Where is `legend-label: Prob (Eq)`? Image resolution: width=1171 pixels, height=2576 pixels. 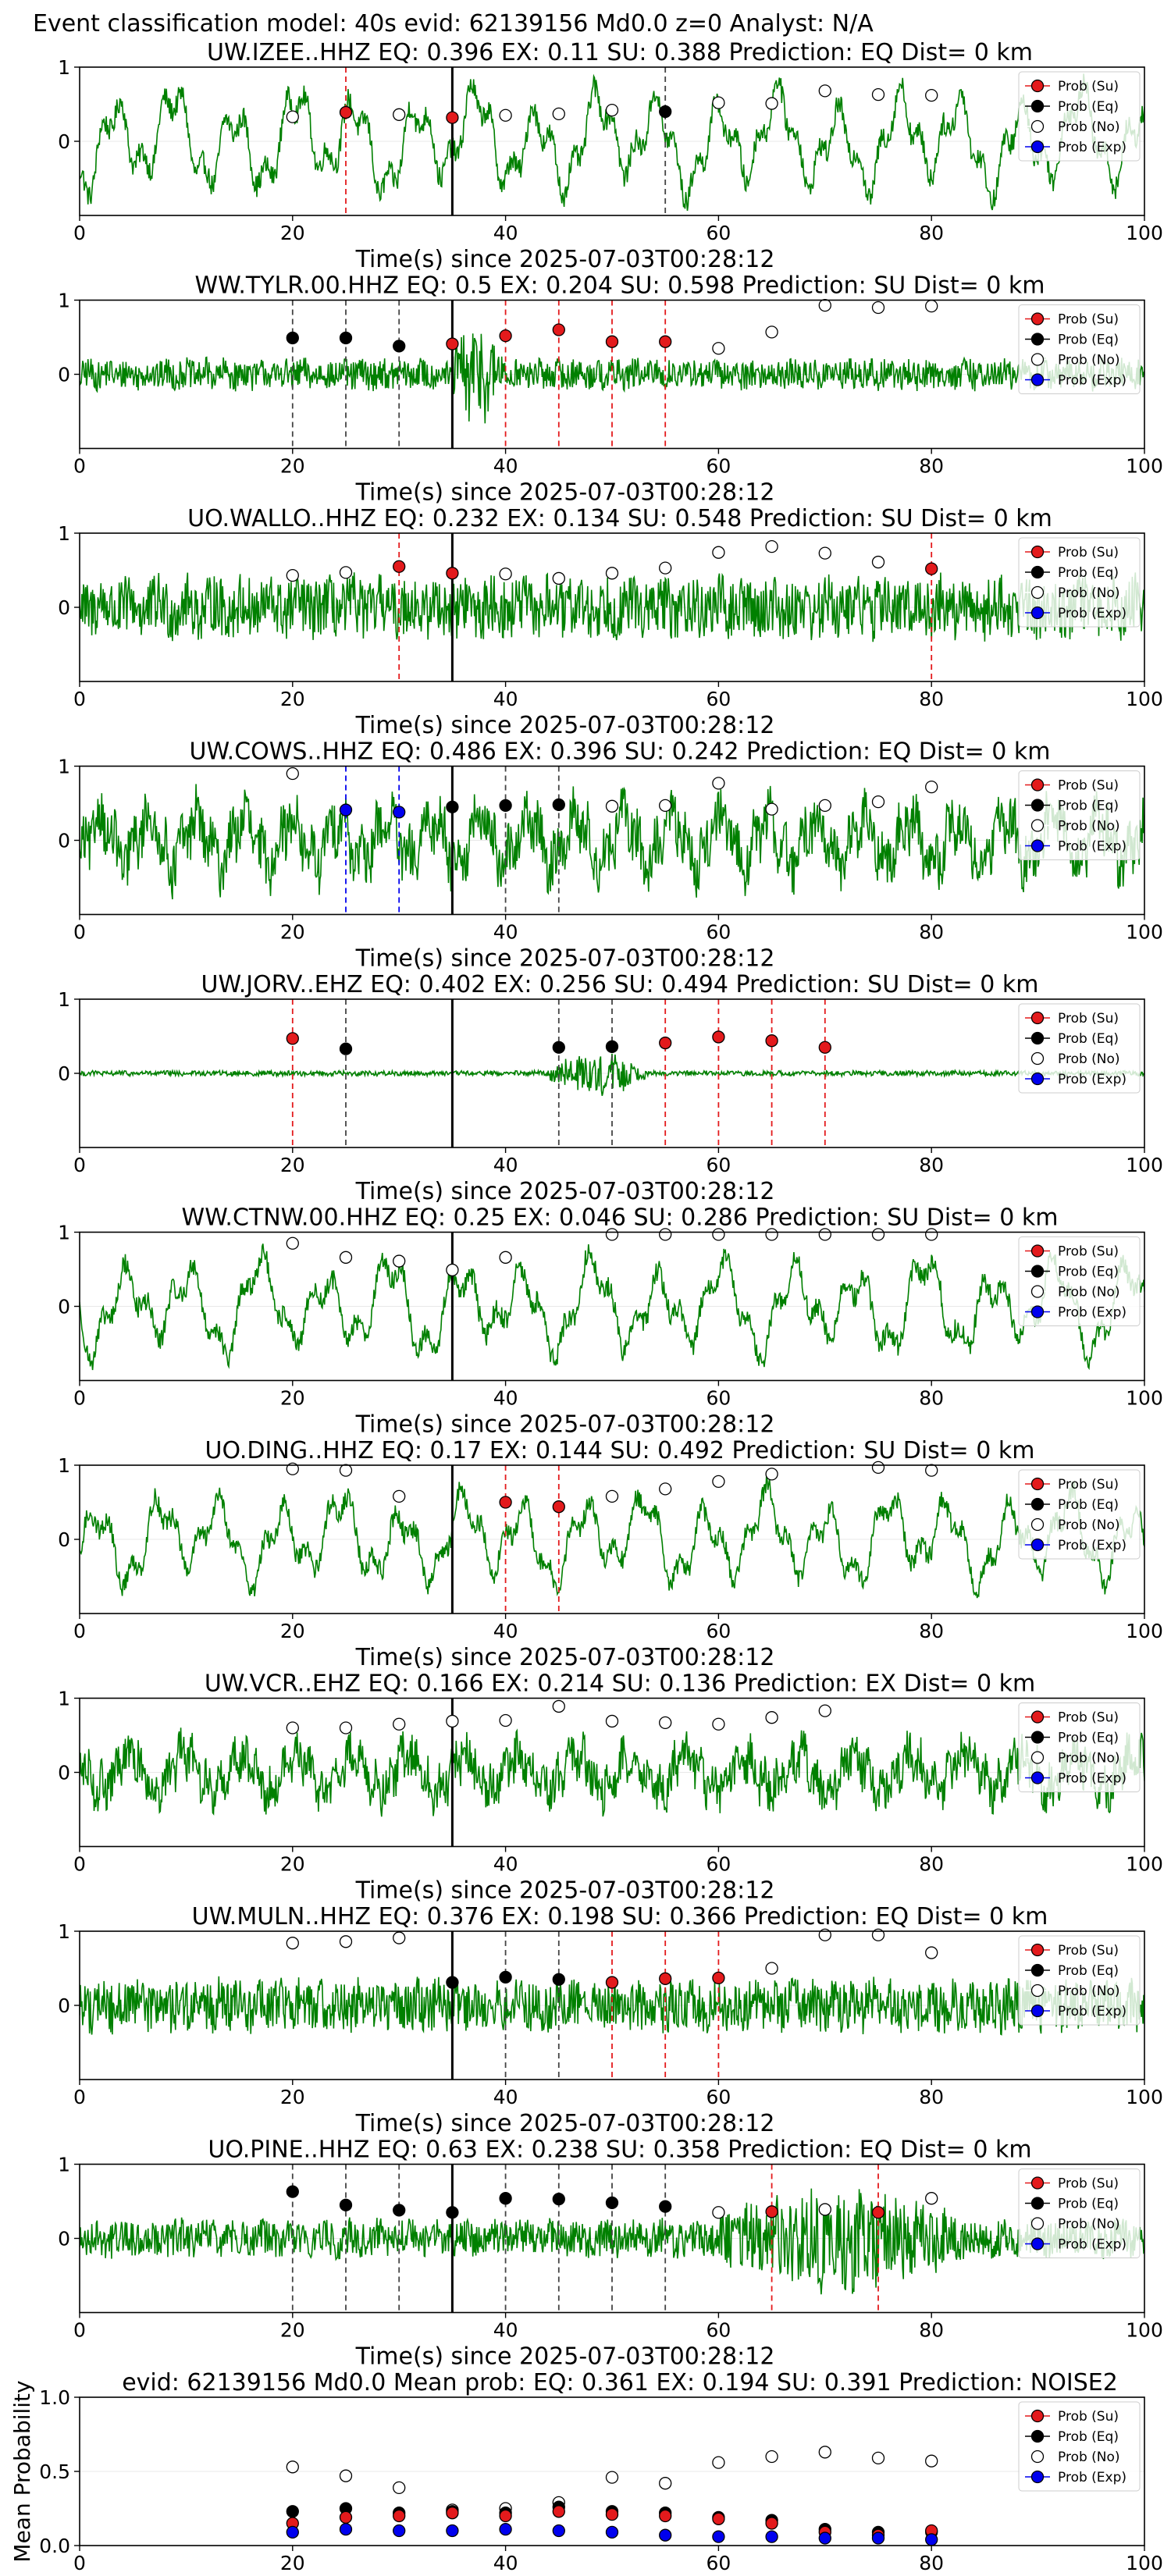
legend-label: Prob (Eq) is located at coordinates (1088, 2204).